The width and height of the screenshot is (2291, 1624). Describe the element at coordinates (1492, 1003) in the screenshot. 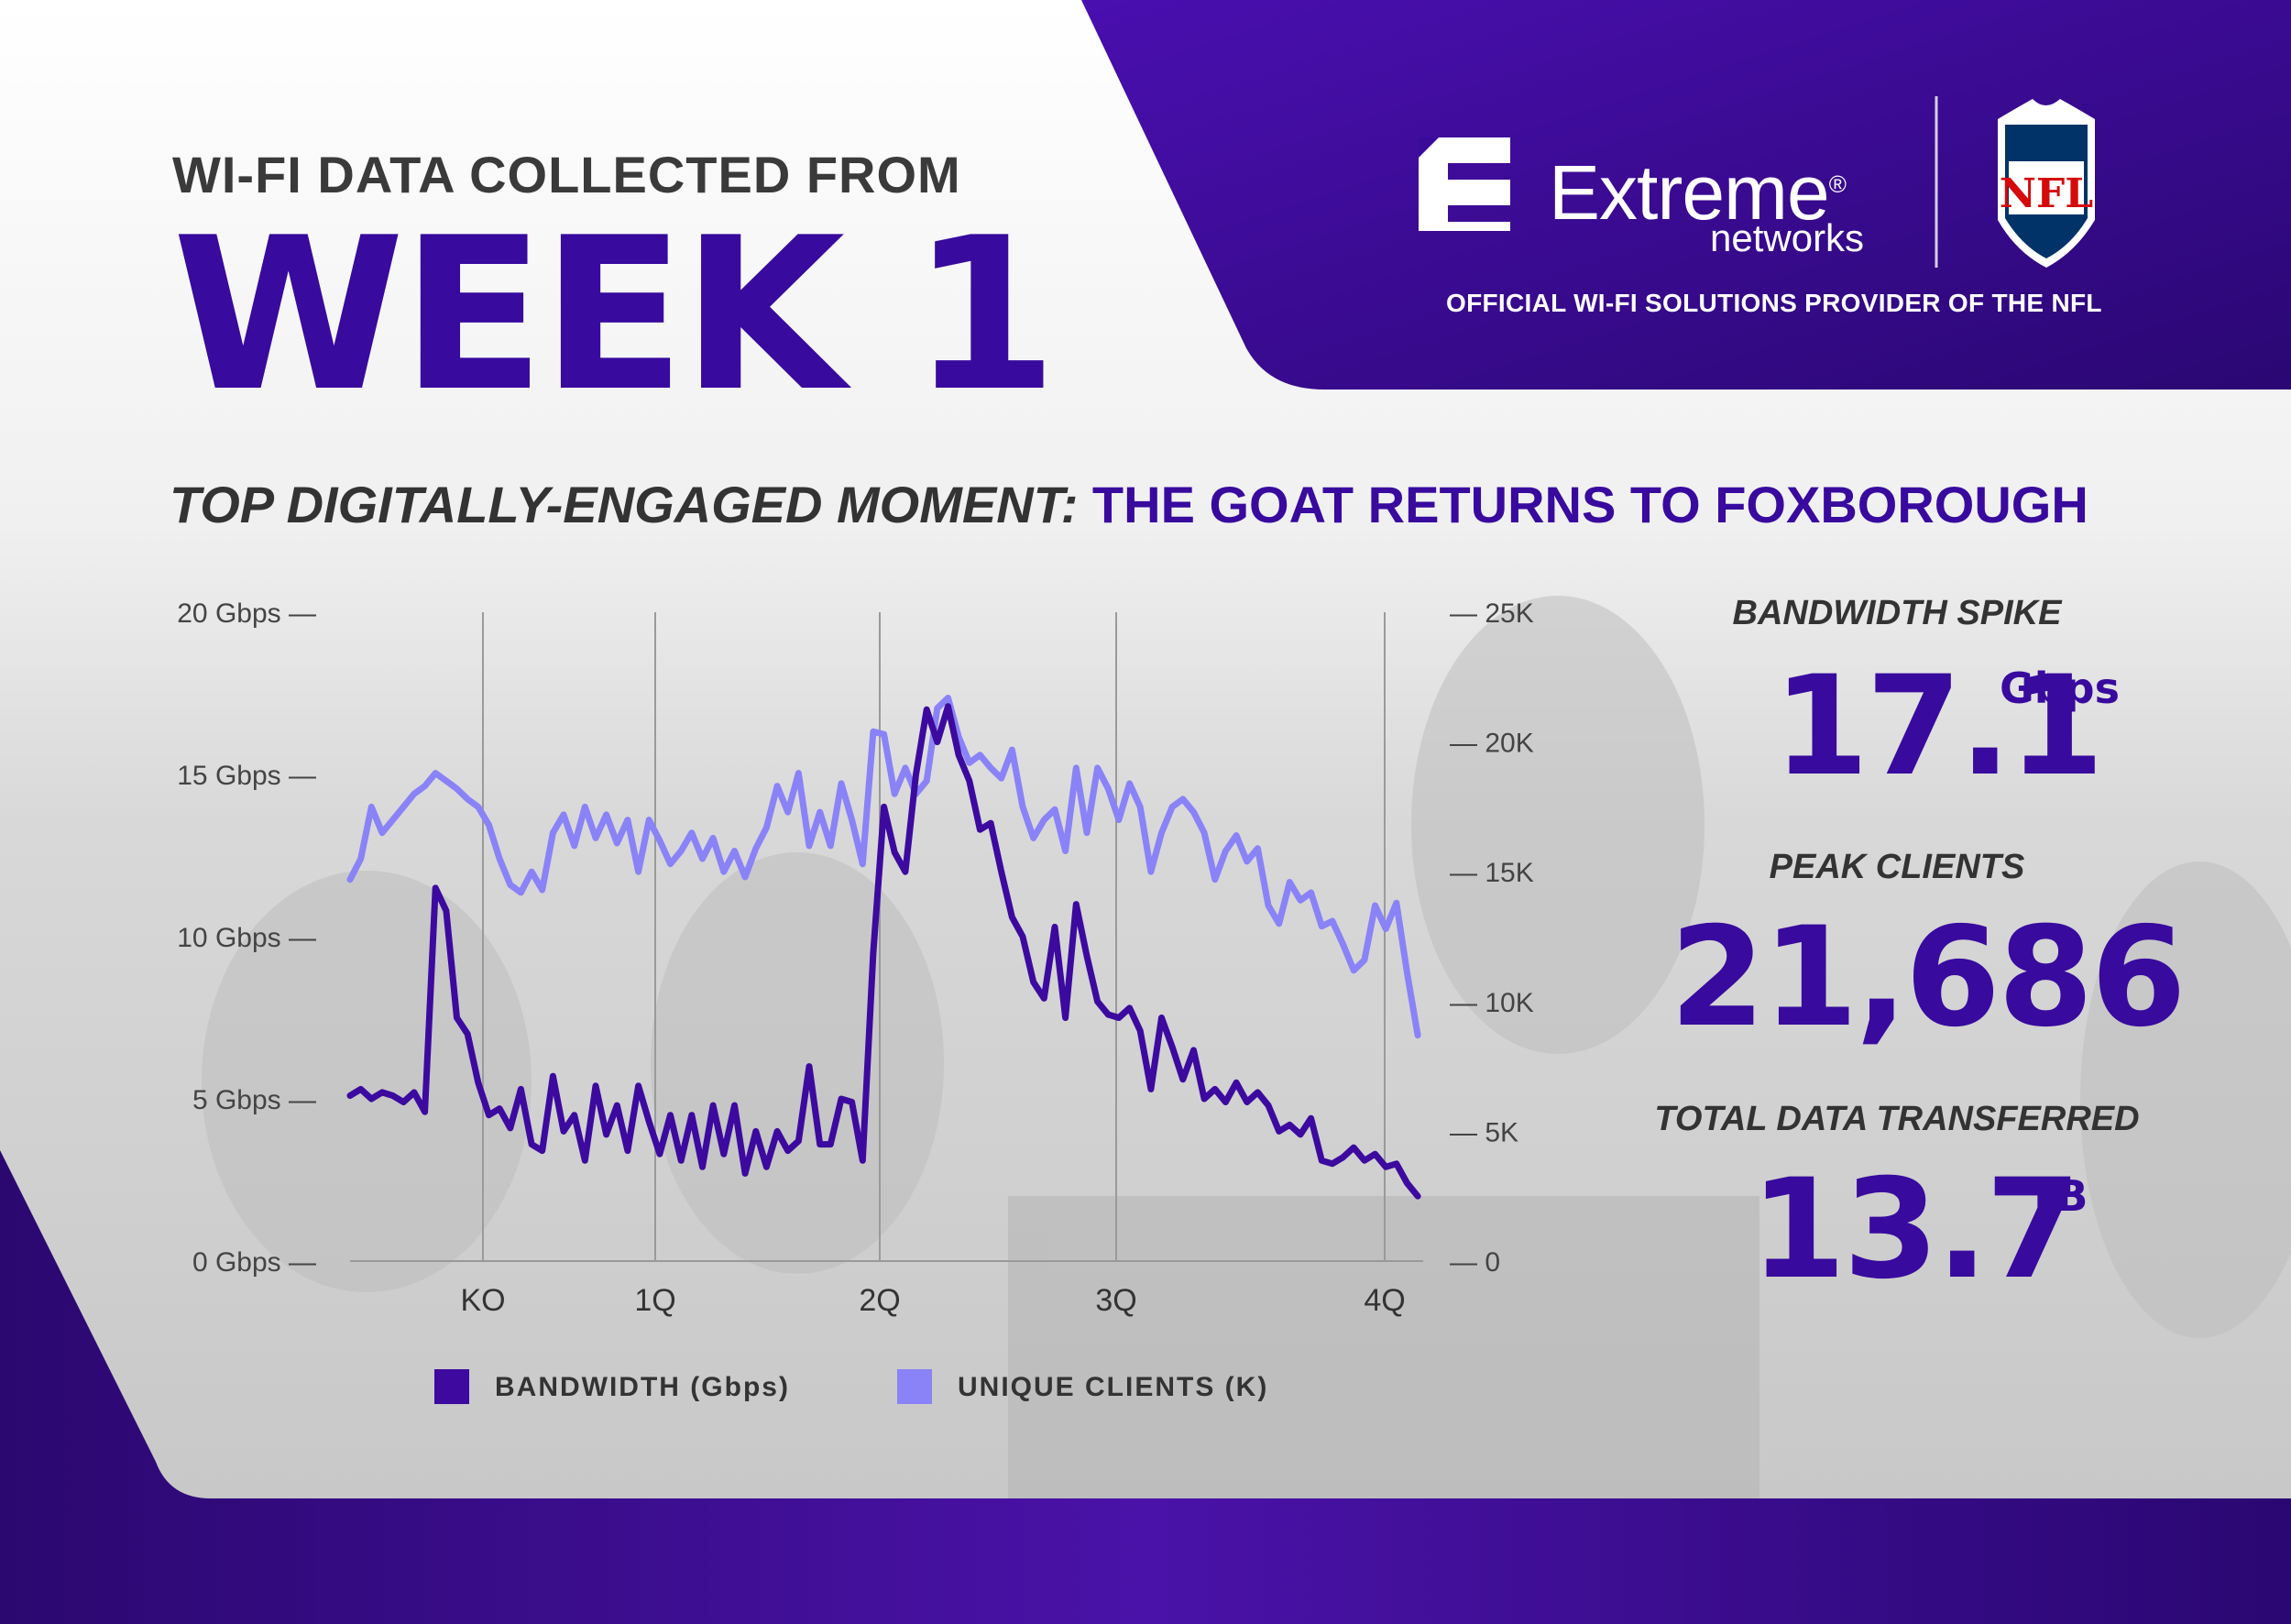

I see `y-right-tick-label: — 10K` at that location.